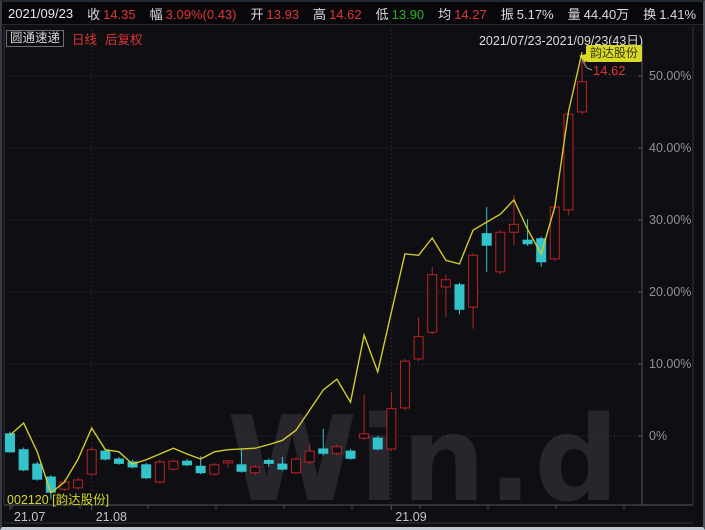  I want to click on svg-text: 50.00%, so click(670, 76).